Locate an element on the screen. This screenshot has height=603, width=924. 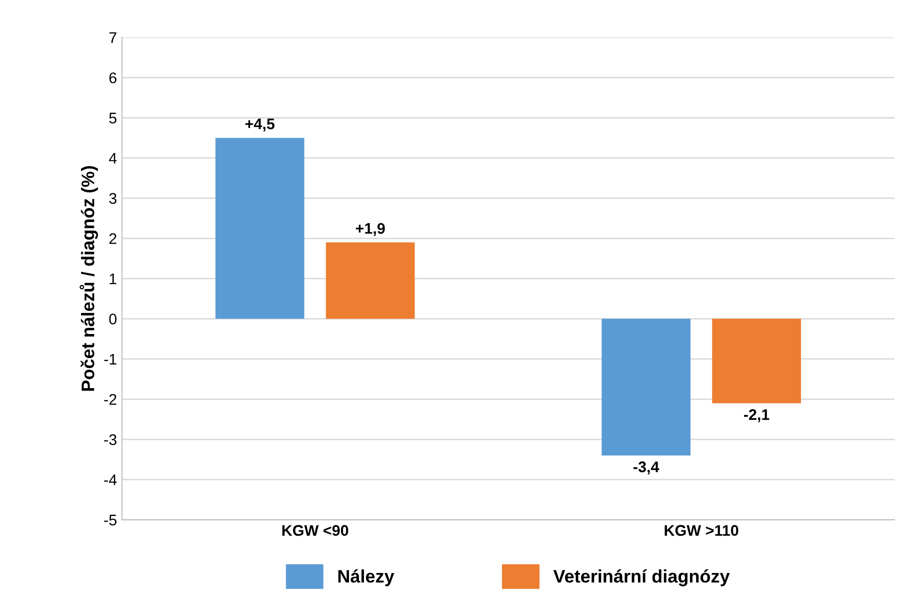
data-label: -2,1 is located at coordinates (757, 415).